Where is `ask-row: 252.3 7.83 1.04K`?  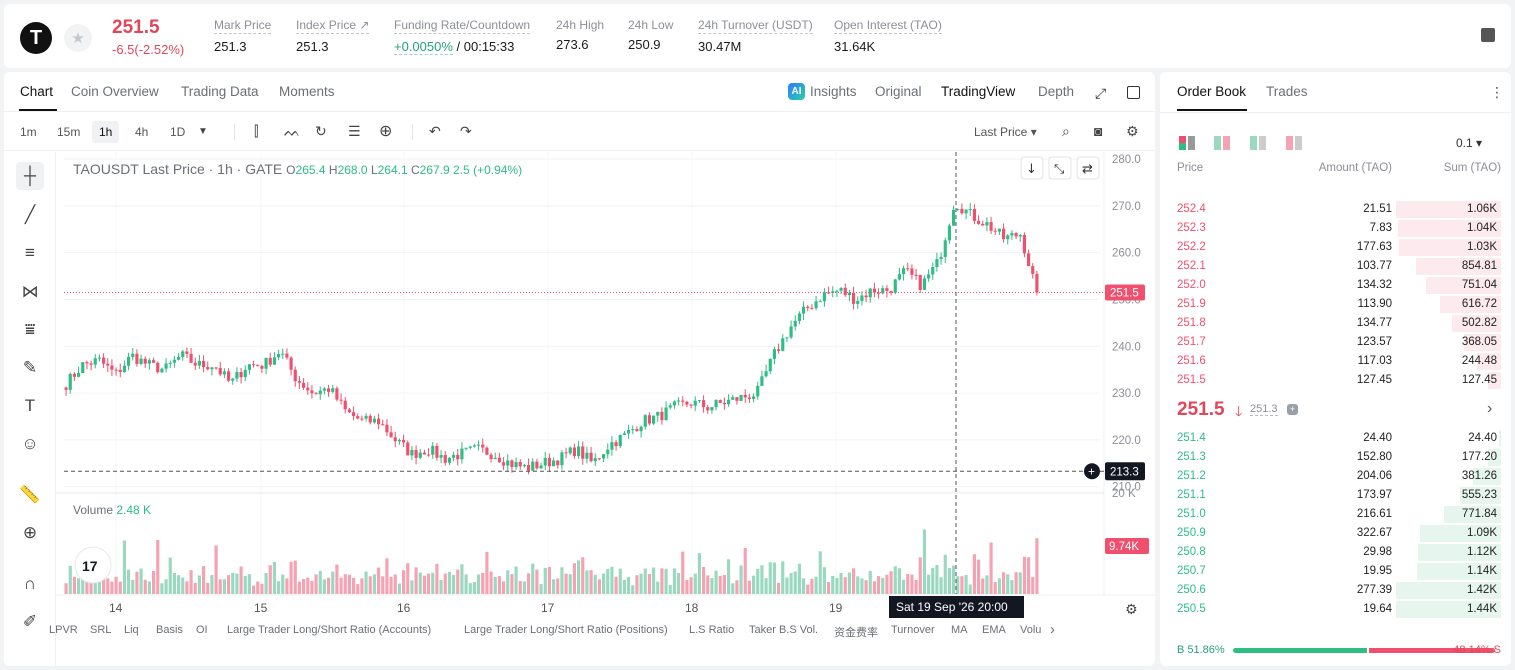
ask-row: 252.3 7.83 1.04K is located at coordinates (1335, 228).